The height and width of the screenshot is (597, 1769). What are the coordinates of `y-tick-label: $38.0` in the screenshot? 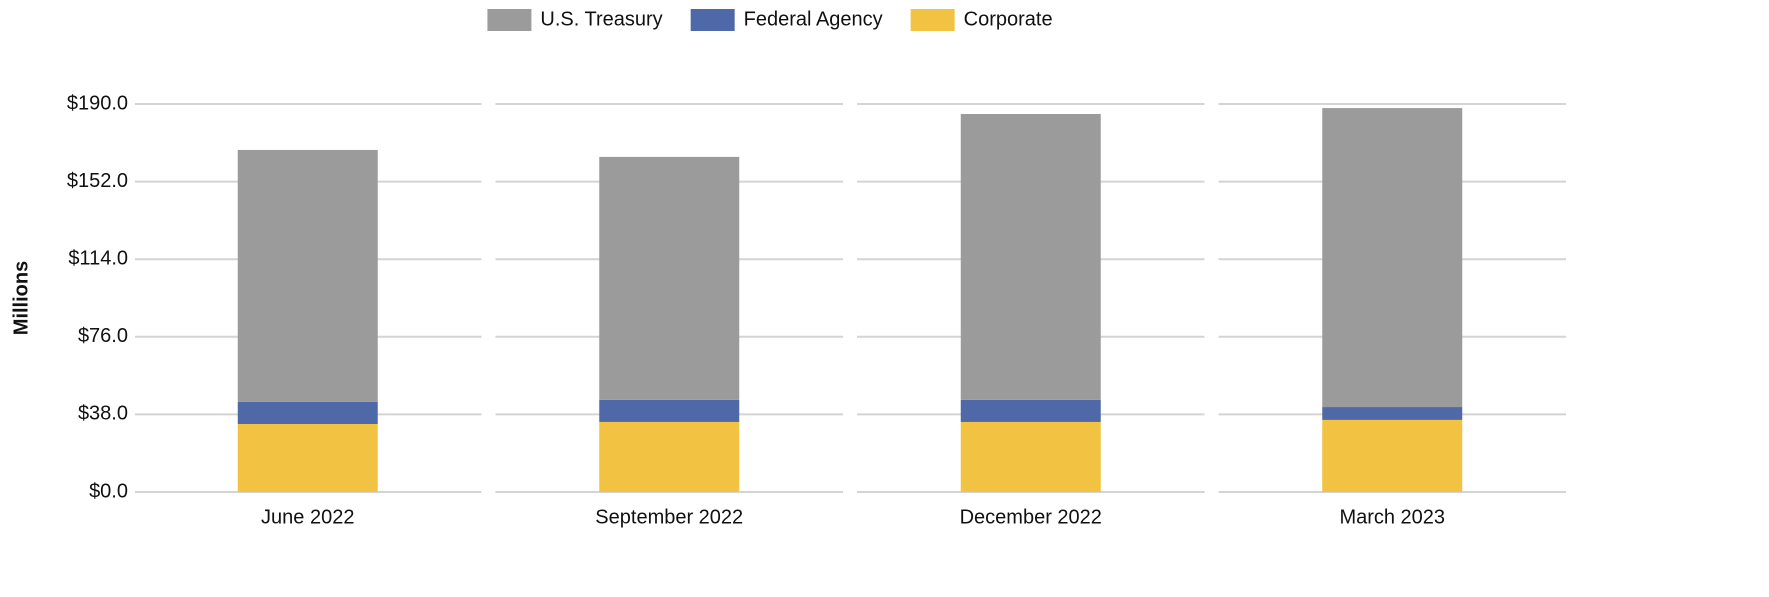 It's located at (103, 414).